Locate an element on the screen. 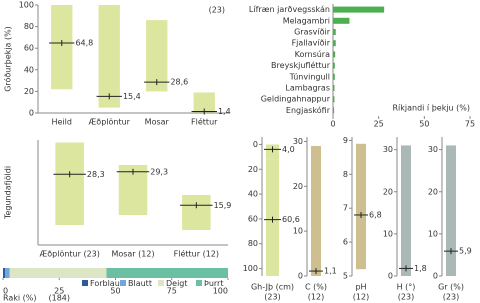 This screenshot has height=303, width=480. y-tick-label: Lambagras is located at coordinates (307, 88).